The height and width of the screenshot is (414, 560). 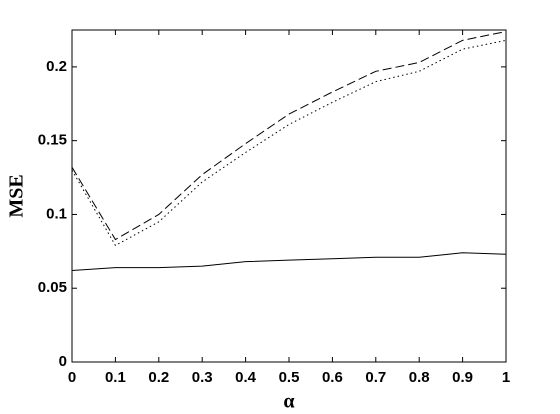 I want to click on y-tick-label: 0.15, so click(x=52, y=140).